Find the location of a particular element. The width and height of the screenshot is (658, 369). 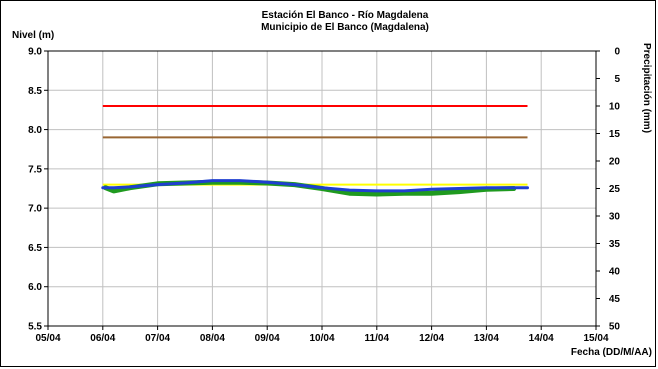

x-tick-label: 13/04 is located at coordinates (486, 338).